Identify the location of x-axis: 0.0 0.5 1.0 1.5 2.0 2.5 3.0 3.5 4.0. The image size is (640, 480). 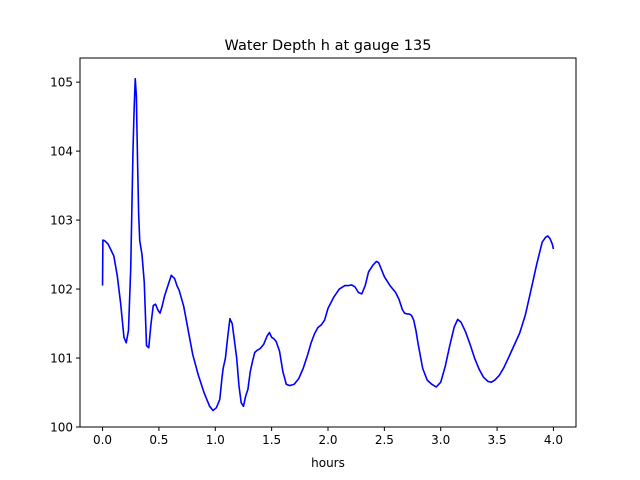
(328, 437).